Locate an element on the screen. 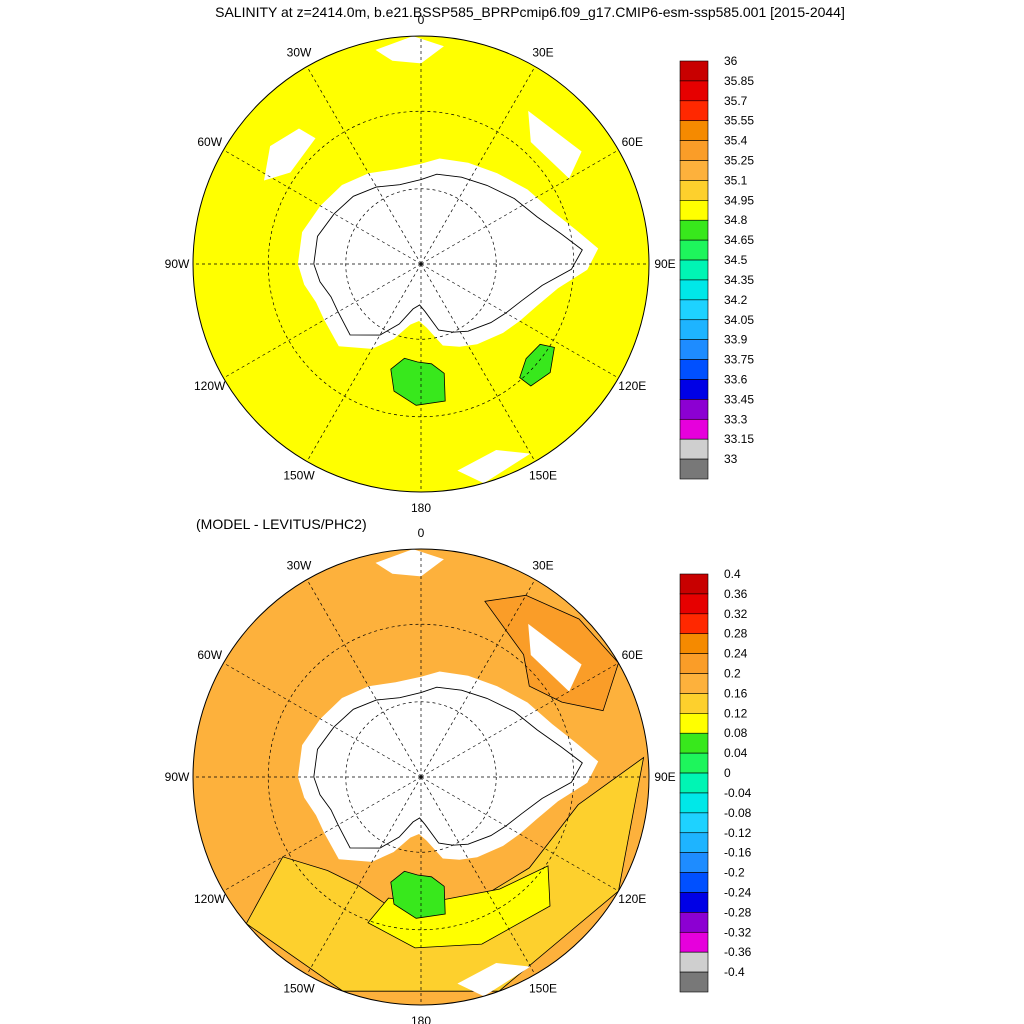  longitude-label: 180 is located at coordinates (421, 508).